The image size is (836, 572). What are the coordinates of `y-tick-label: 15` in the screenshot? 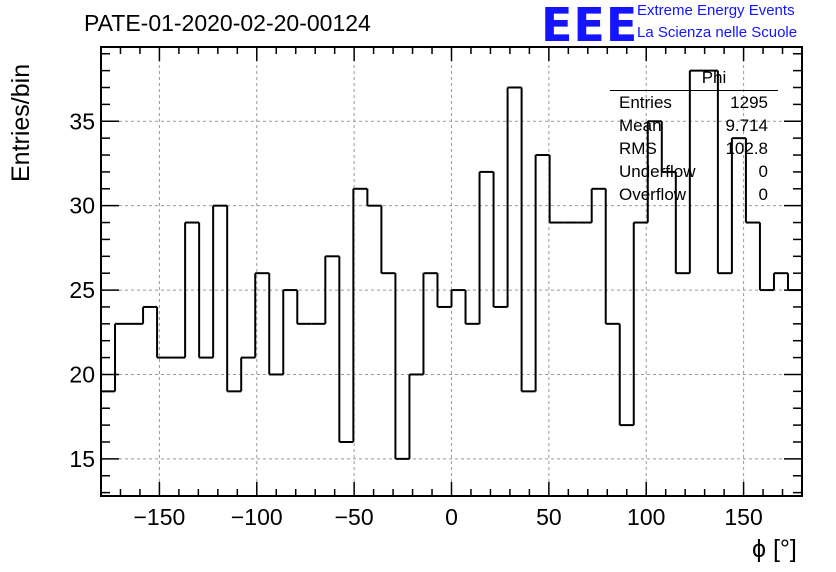 It's located at (82, 459).